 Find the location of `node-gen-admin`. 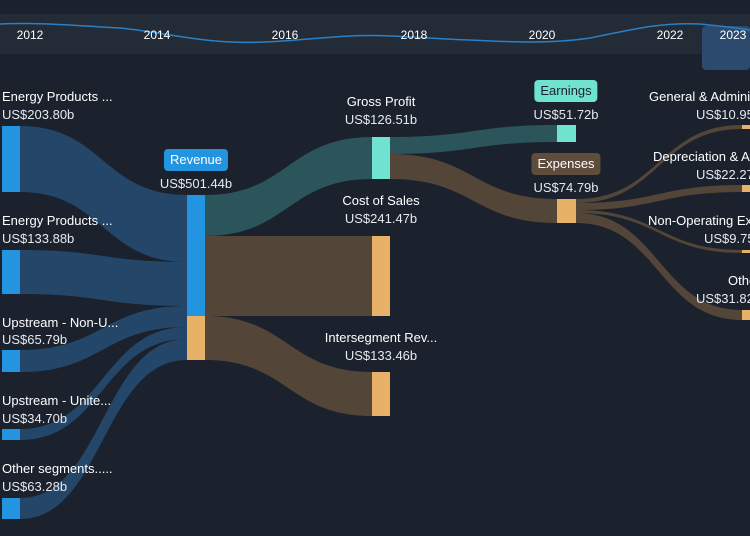

node-gen-admin is located at coordinates (746, 127).